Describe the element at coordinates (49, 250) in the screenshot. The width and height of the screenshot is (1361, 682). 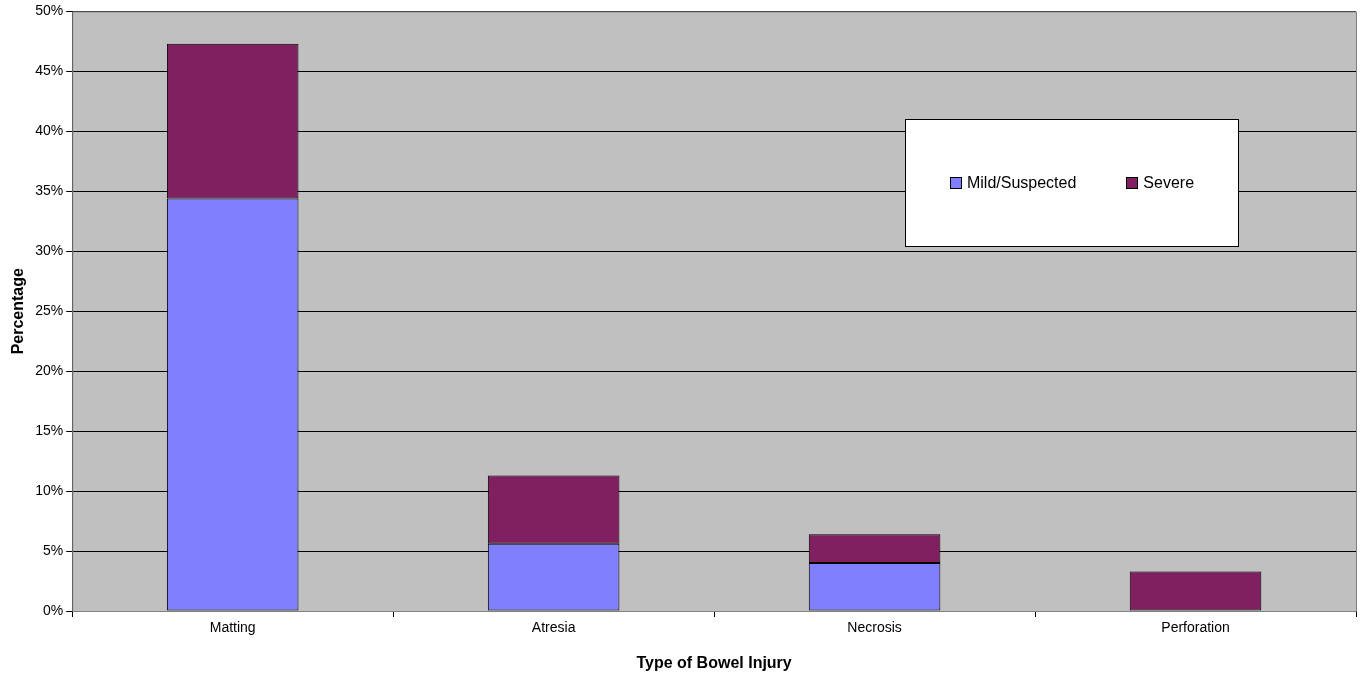
I see `y-tick-label: 30%` at that location.